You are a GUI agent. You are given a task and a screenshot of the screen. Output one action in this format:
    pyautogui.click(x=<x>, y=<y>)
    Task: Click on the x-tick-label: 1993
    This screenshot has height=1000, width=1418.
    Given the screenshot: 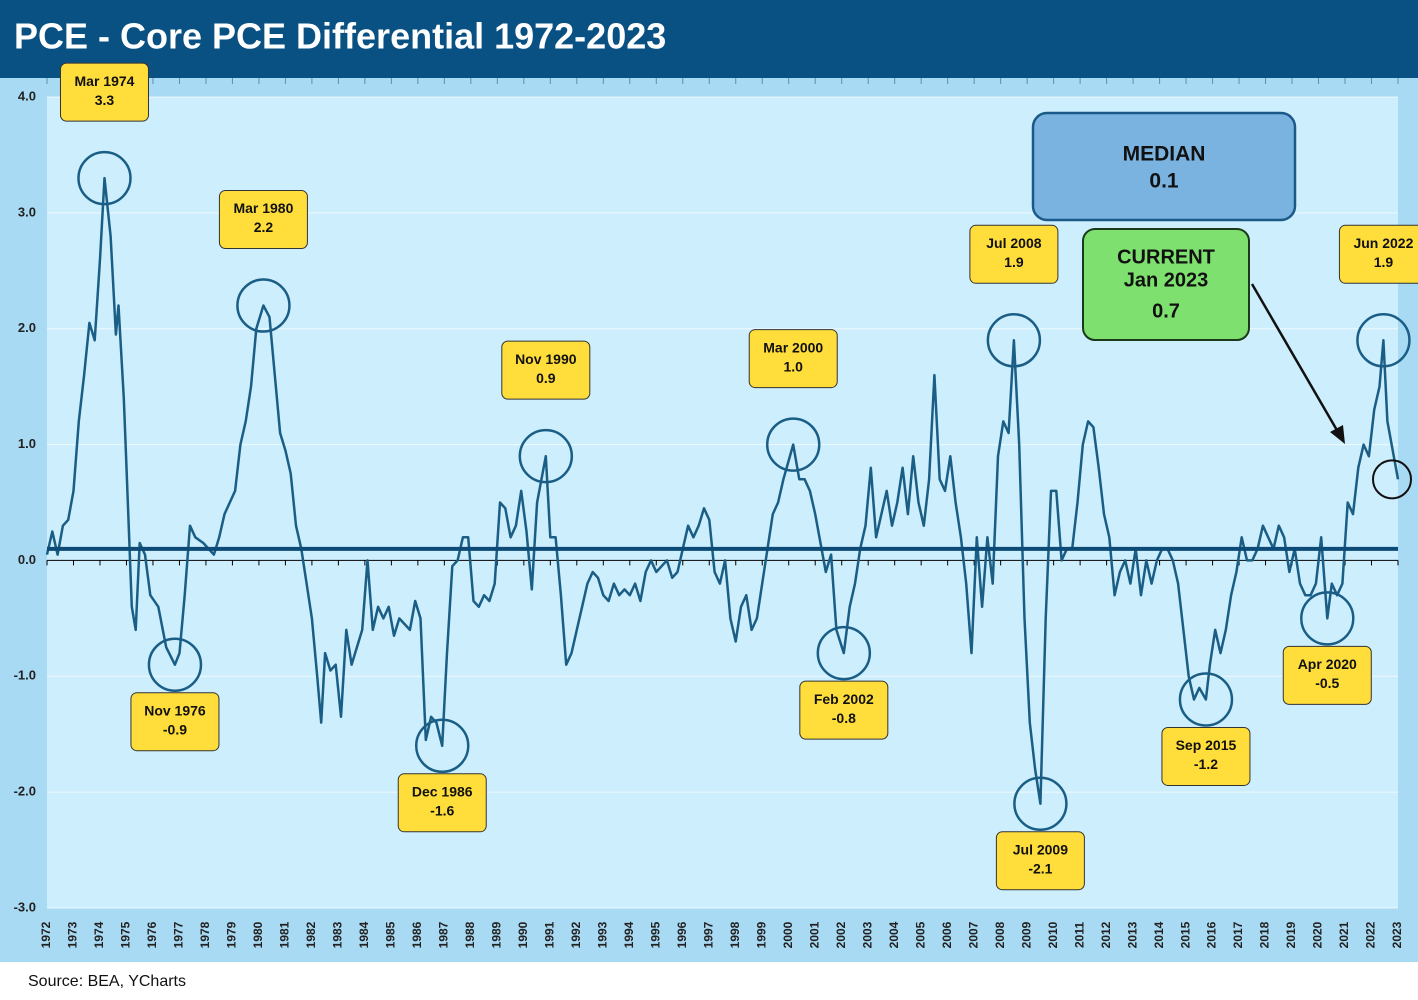 What is the action you would take?
    pyautogui.click(x=602, y=934)
    